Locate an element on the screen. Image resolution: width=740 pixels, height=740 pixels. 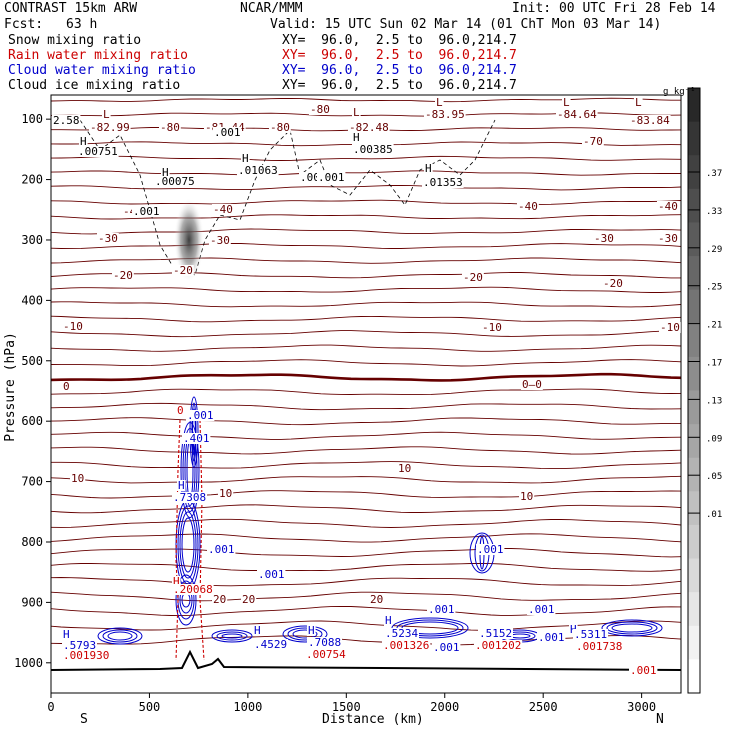
x-tick-label: 2000 is located at coordinates (444, 707).